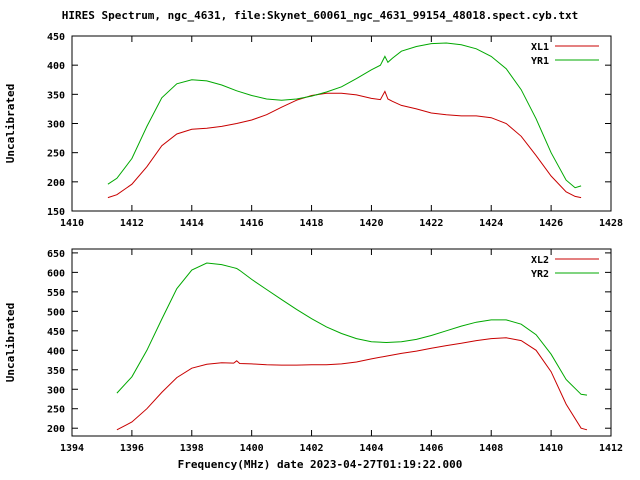 The width and height of the screenshot is (640, 480). I want to click on svg-text: 650, so click(56, 254).